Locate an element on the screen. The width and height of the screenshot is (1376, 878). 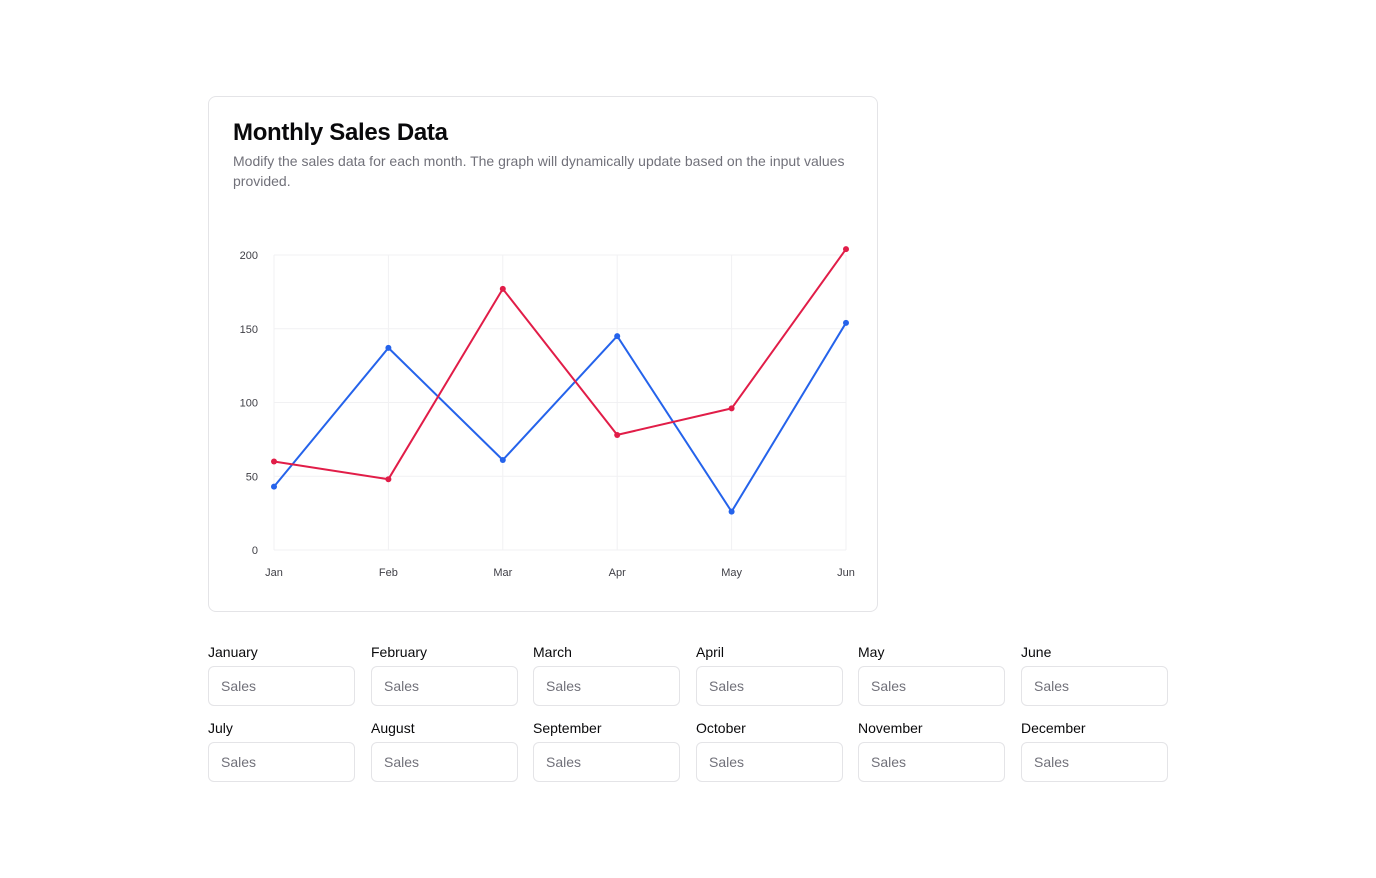
sales-input-may is located at coordinates (931, 686).